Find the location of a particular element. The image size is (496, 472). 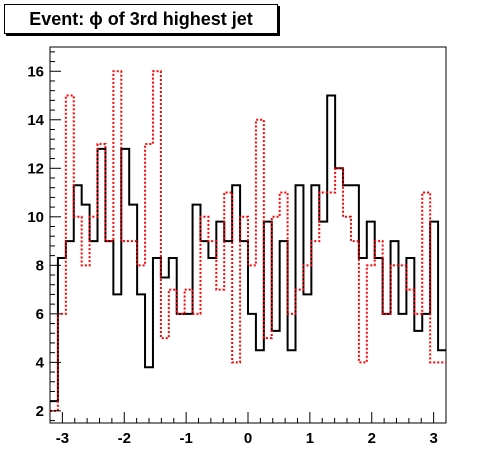

chart-title: Event: ϕ of 3rd highest jet is located at coordinates (141, 19).